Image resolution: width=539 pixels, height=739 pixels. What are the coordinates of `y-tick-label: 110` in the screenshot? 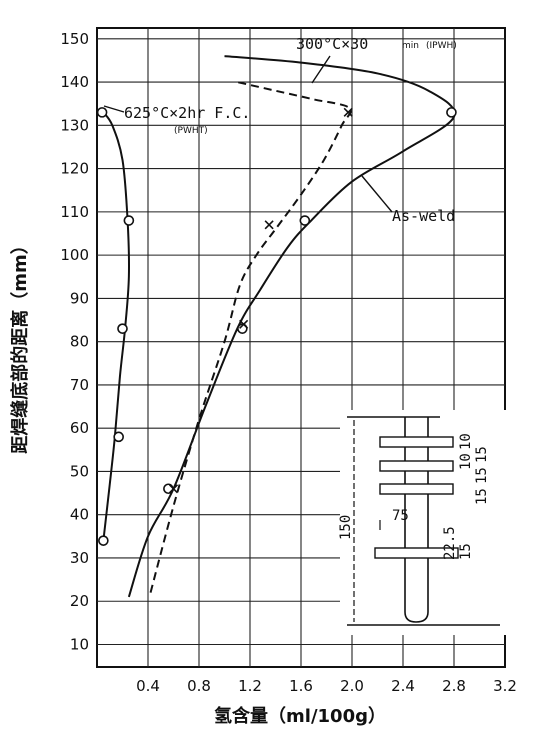 It's located at (74, 212).